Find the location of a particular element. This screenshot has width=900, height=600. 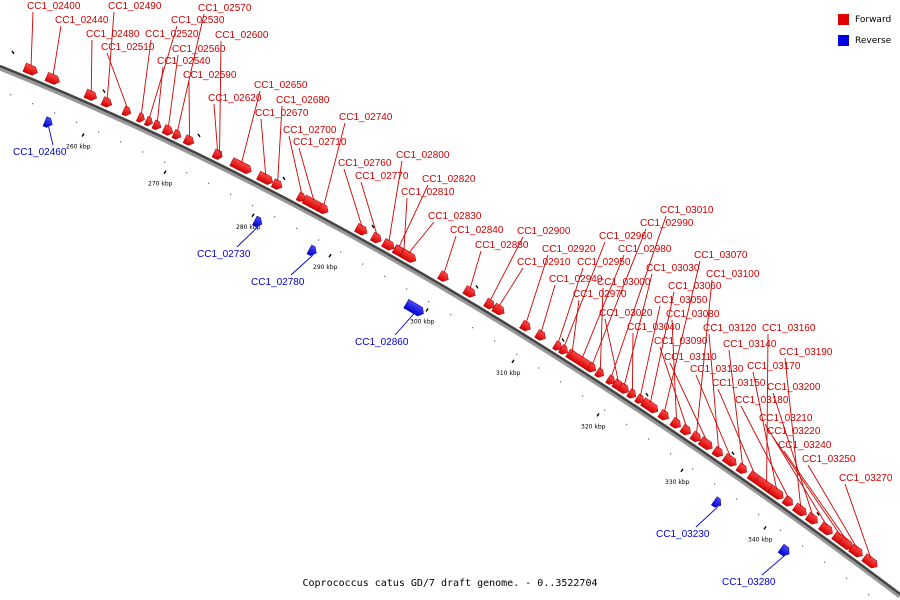

gene-label: CC1_02570 is located at coordinates (225, 8).